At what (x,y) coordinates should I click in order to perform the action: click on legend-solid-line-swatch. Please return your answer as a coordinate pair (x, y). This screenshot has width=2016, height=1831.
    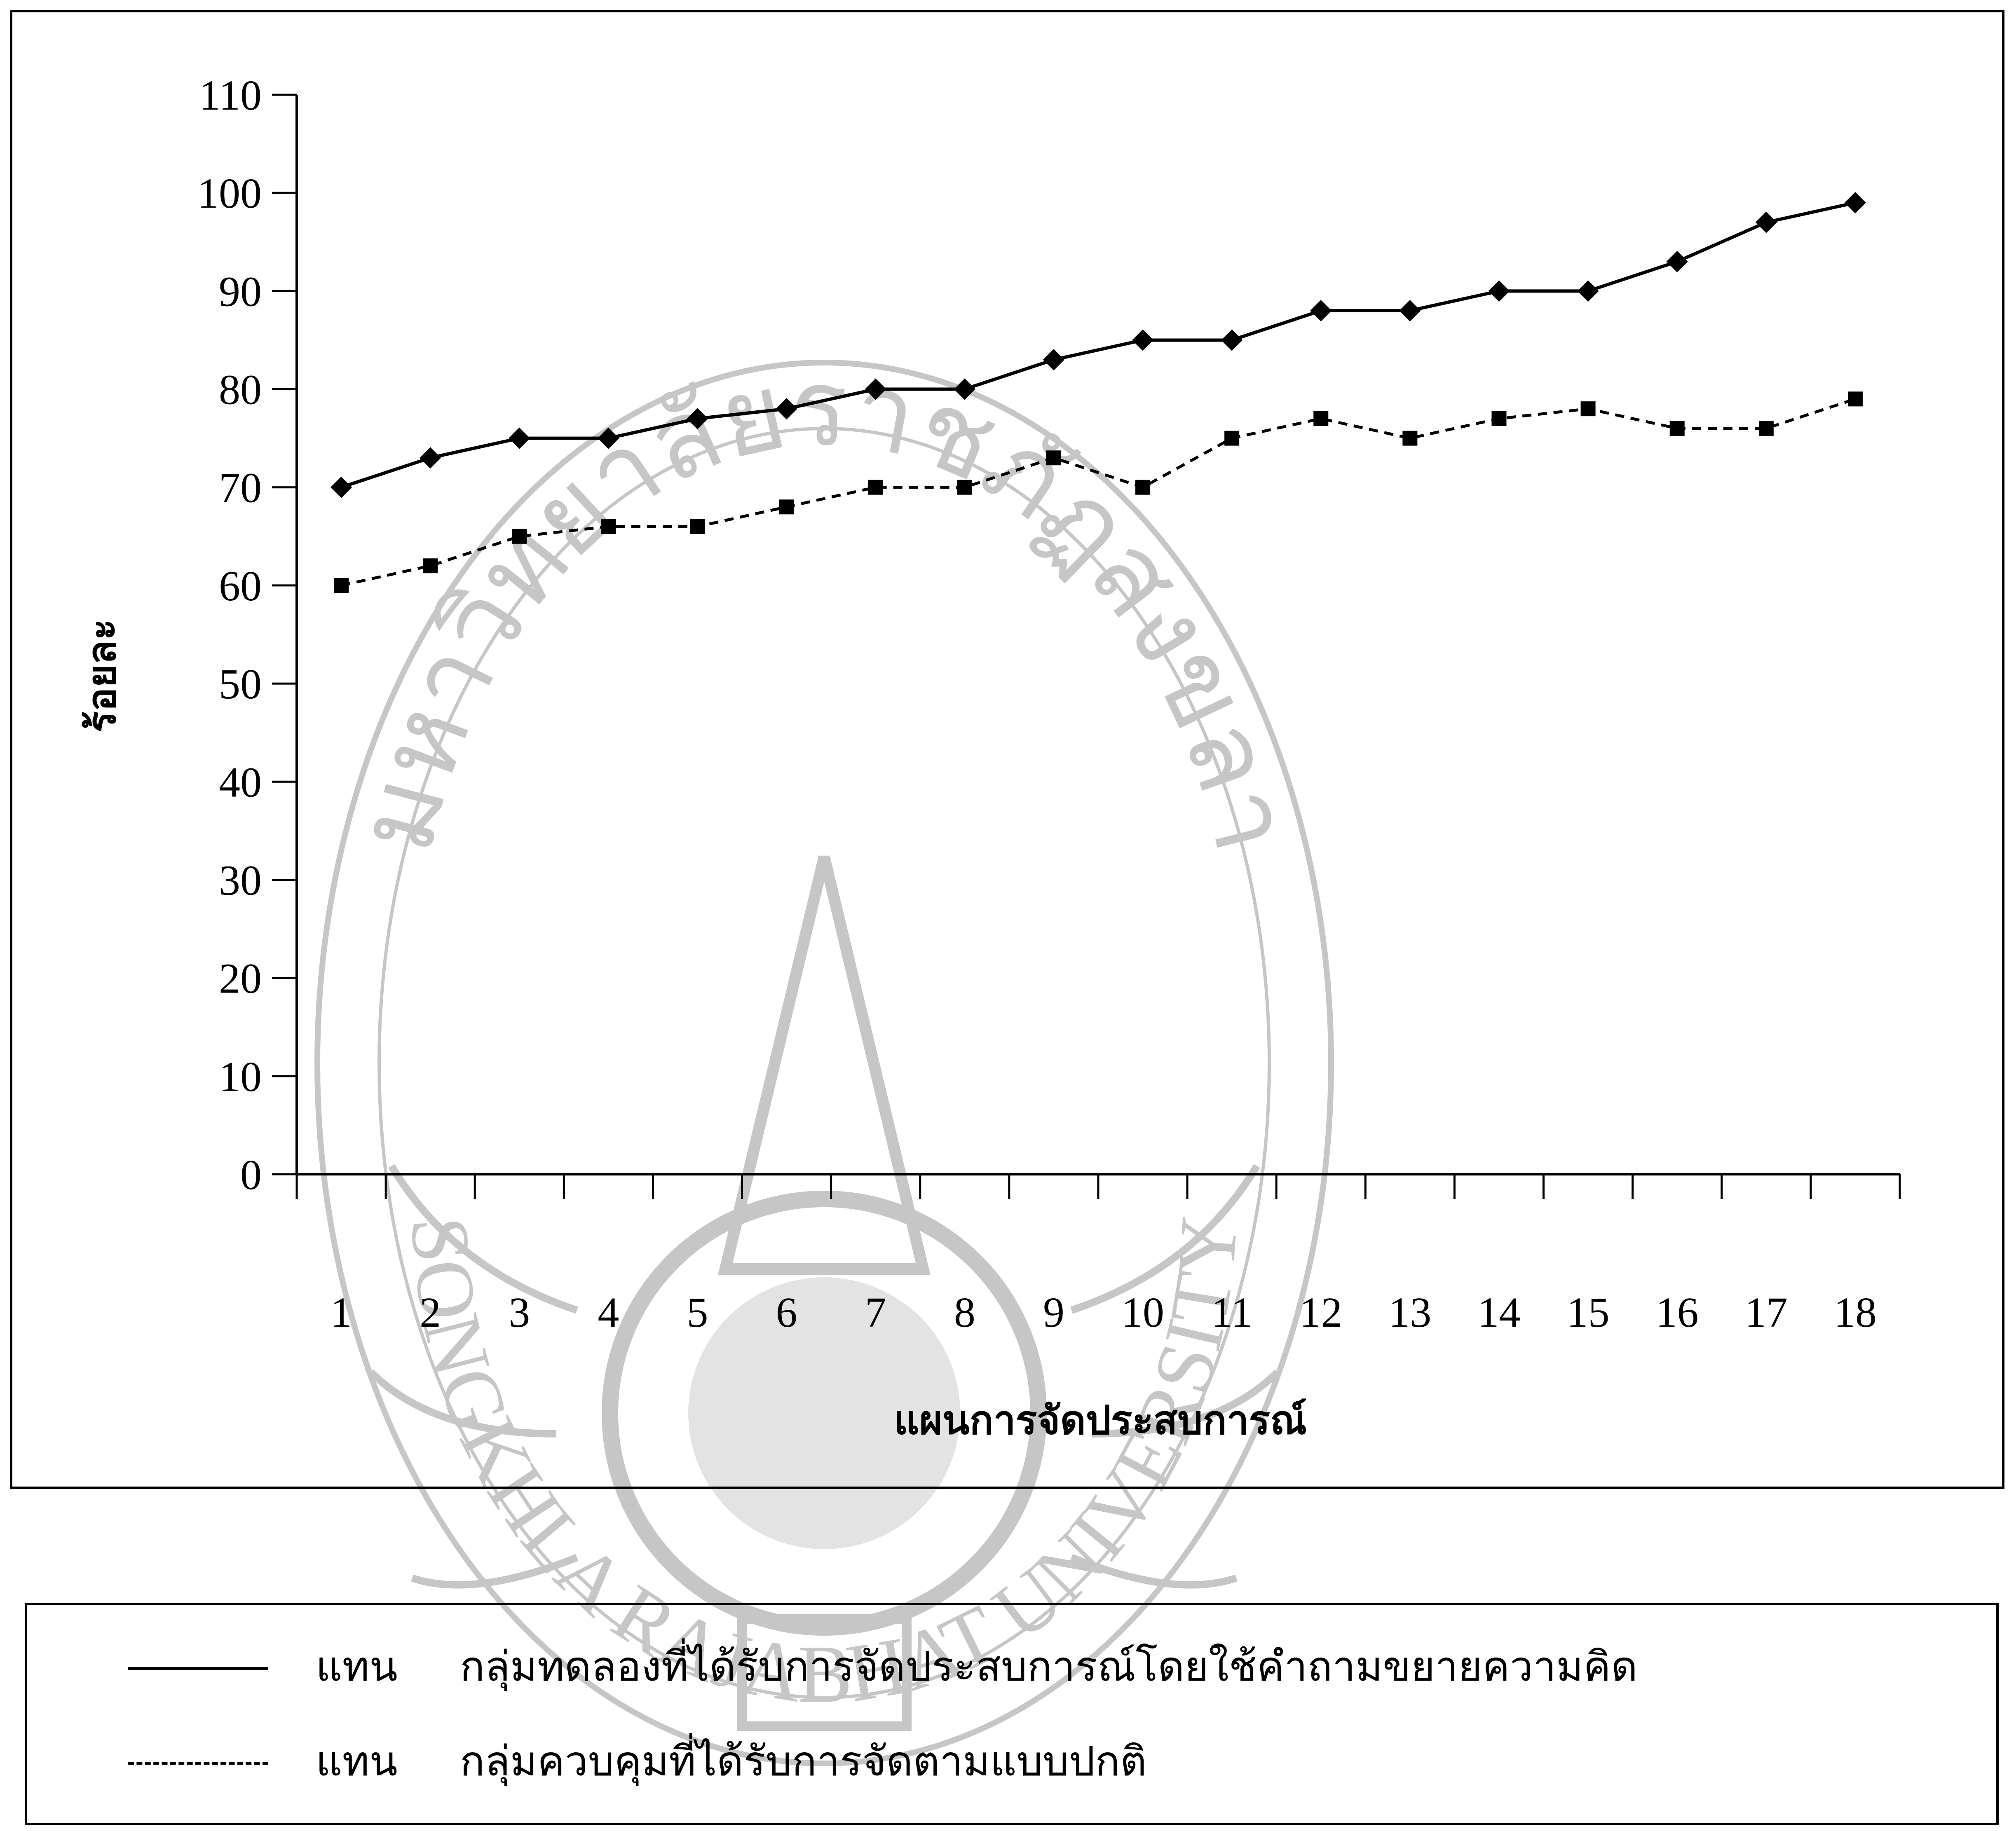
    Looking at the image, I should click on (198, 1668).